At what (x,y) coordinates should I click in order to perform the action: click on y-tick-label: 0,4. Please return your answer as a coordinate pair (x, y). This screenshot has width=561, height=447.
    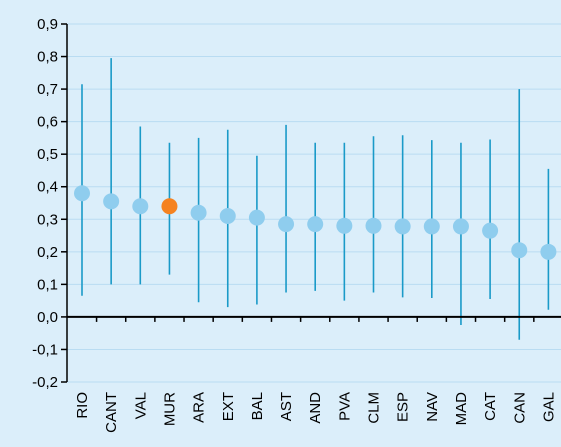
    Looking at the image, I should click on (47, 187).